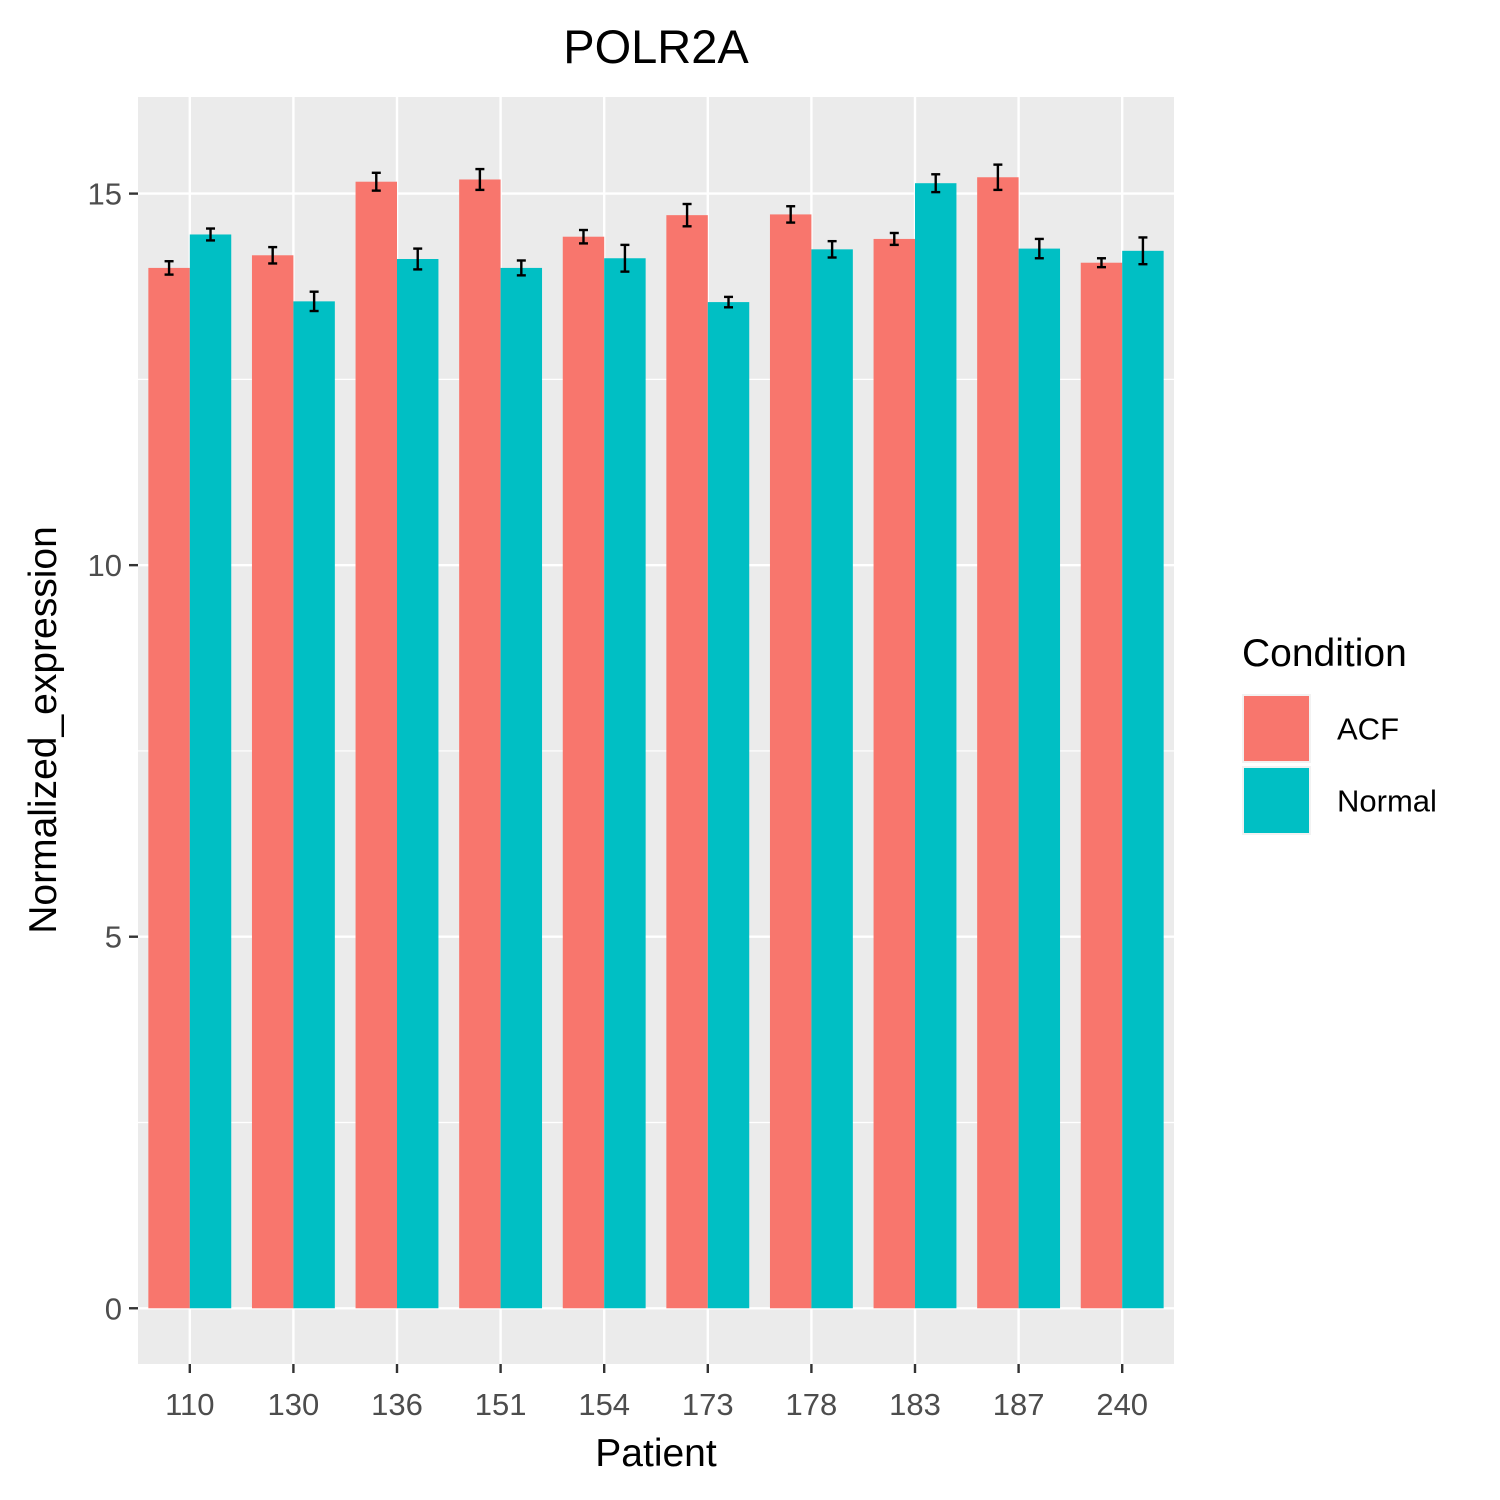 The image size is (1500, 1500). I want to click on x-tick-label: 110, so click(189, 1404).